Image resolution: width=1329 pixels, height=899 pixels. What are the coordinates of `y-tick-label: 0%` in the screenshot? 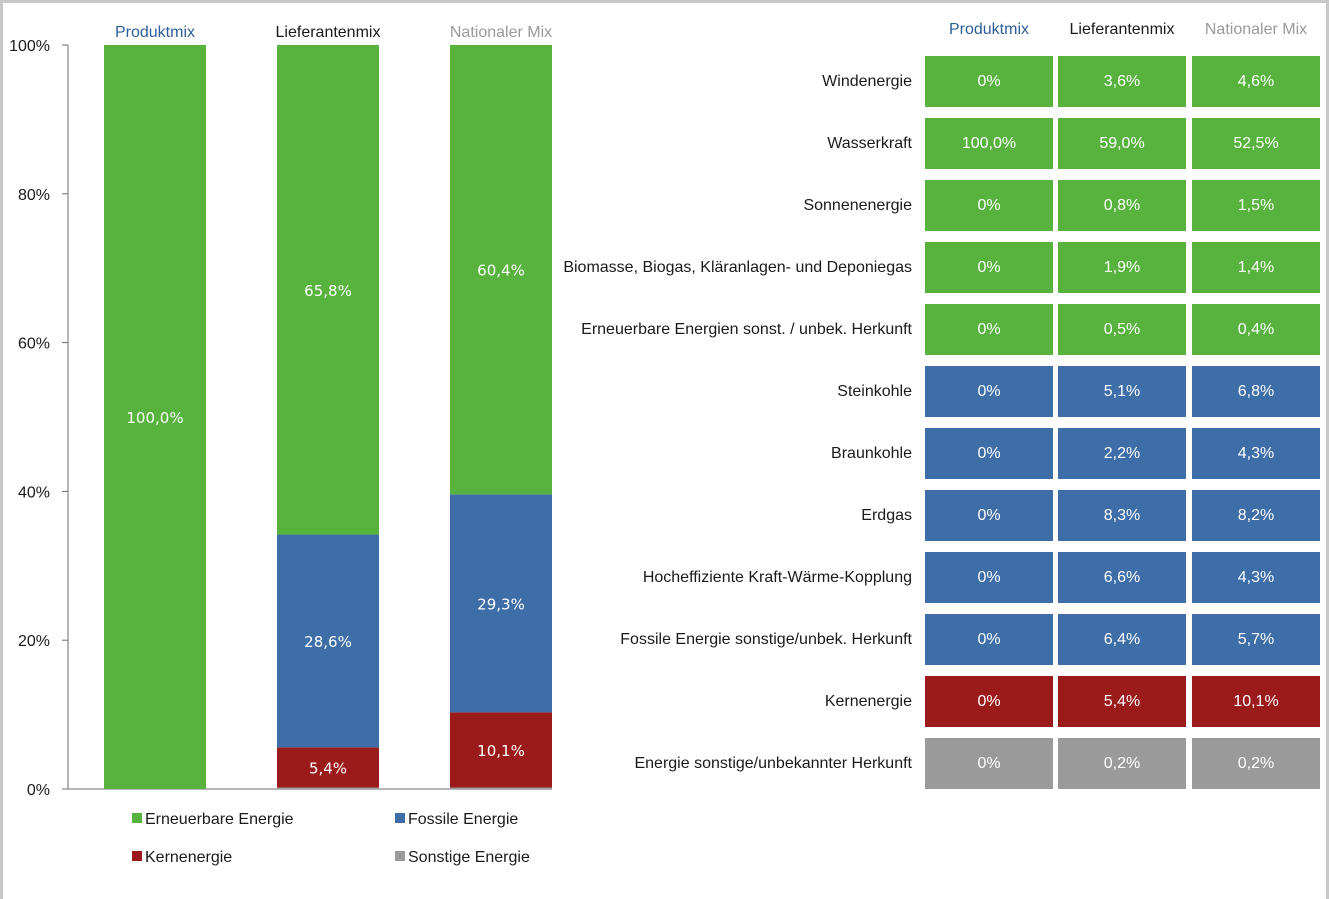 It's located at (38, 790).